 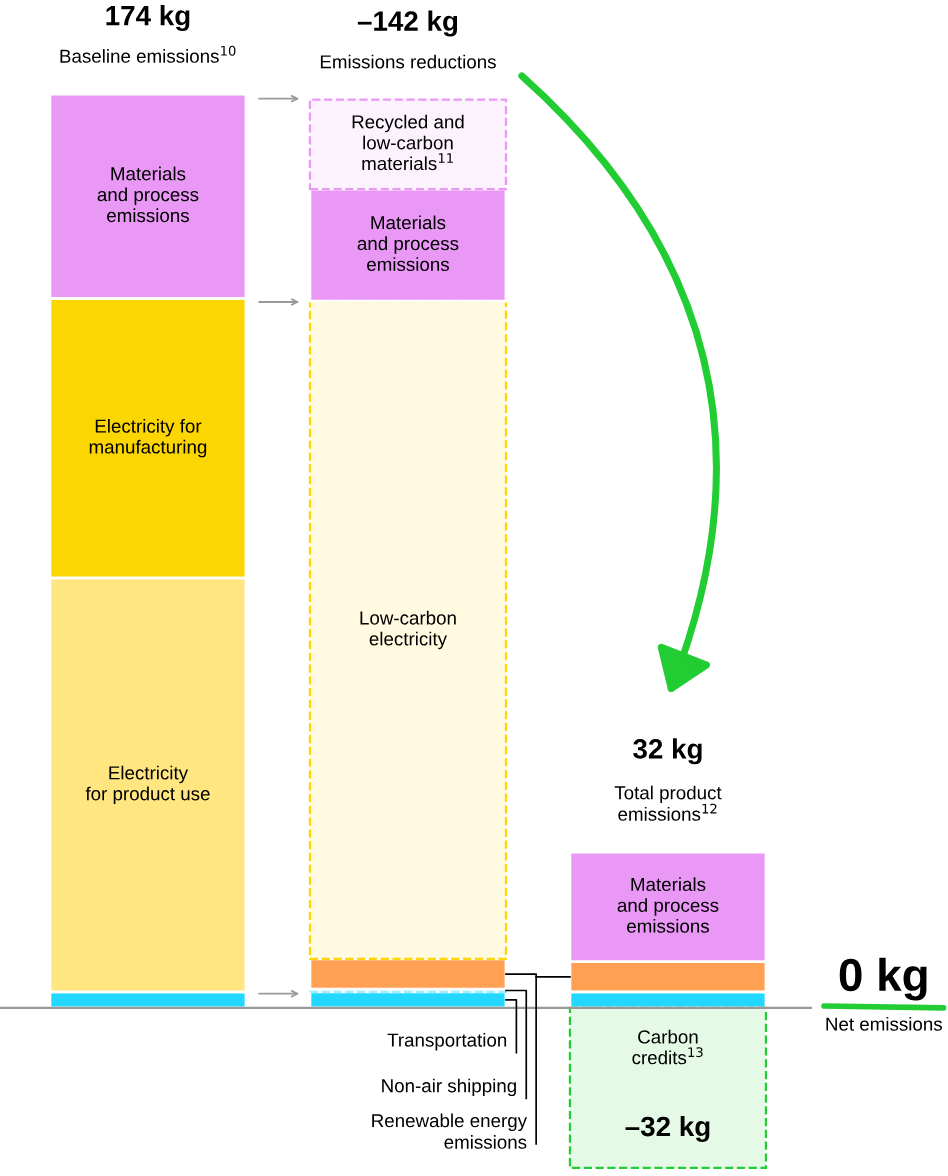 What do you see at coordinates (408, 61) in the screenshot?
I see `x-tick-label: Emissions reductions` at bounding box center [408, 61].